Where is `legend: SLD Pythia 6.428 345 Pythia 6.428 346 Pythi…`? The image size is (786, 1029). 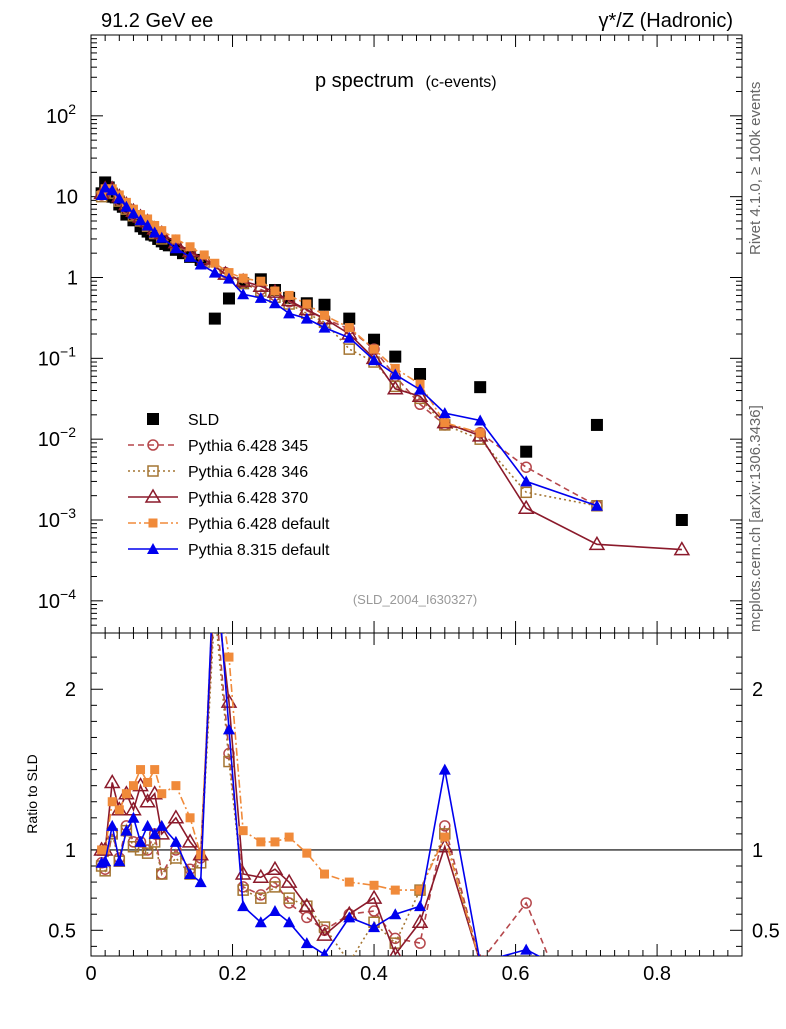 legend: SLD Pythia 6.428 345 Pythia 6.428 346 Pythi… is located at coordinates (229, 485).